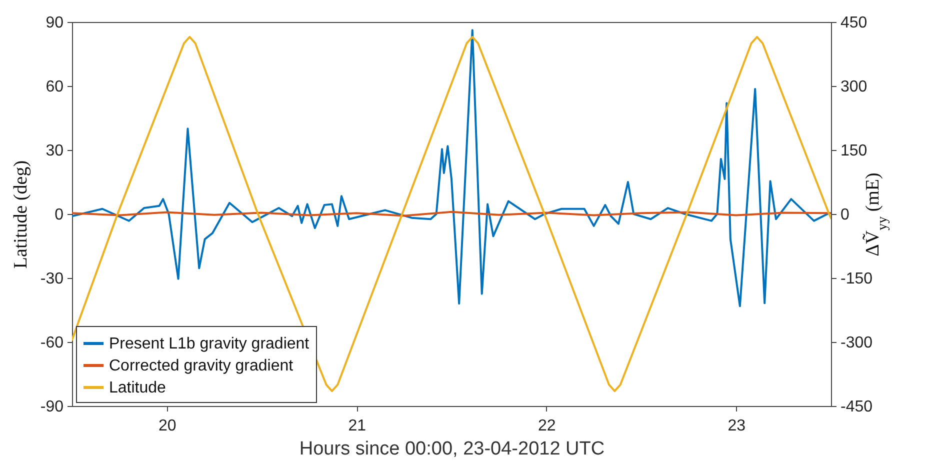 Image resolution: width=931 pixels, height=465 pixels. Describe the element at coordinates (854, 87) in the screenshot. I see `y2-tick-label: 300` at that location.